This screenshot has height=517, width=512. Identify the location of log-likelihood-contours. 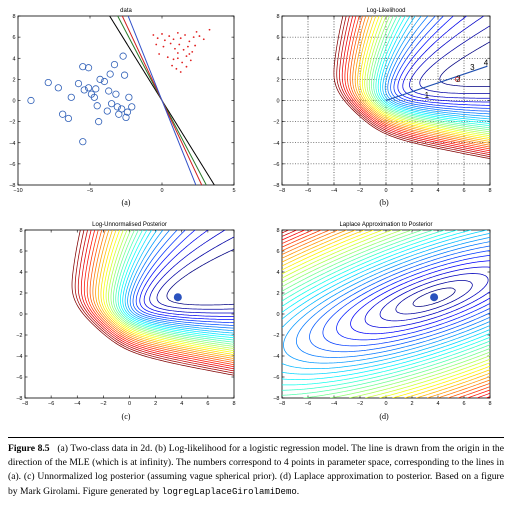
(411, 88).